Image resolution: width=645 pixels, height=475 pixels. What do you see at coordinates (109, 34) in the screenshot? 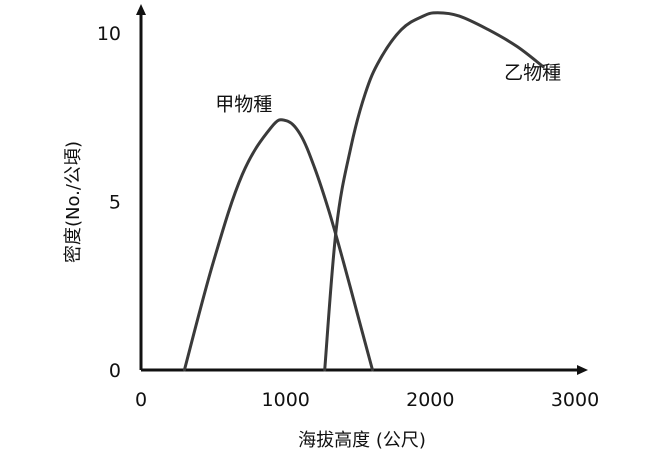
I see `y-tick-label: 10` at bounding box center [109, 34].